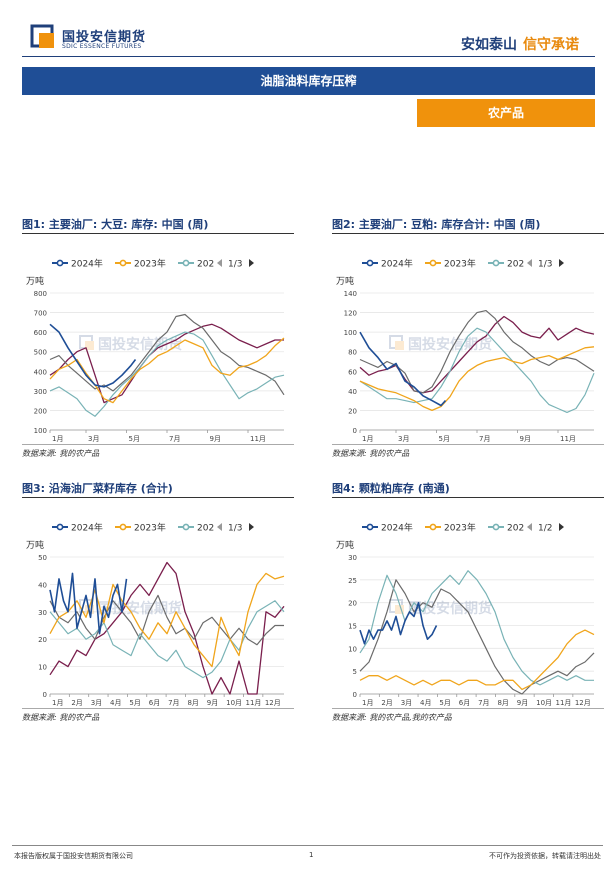 The image size is (615, 870). I want to click on y-tick-label: 40, so click(352, 392).